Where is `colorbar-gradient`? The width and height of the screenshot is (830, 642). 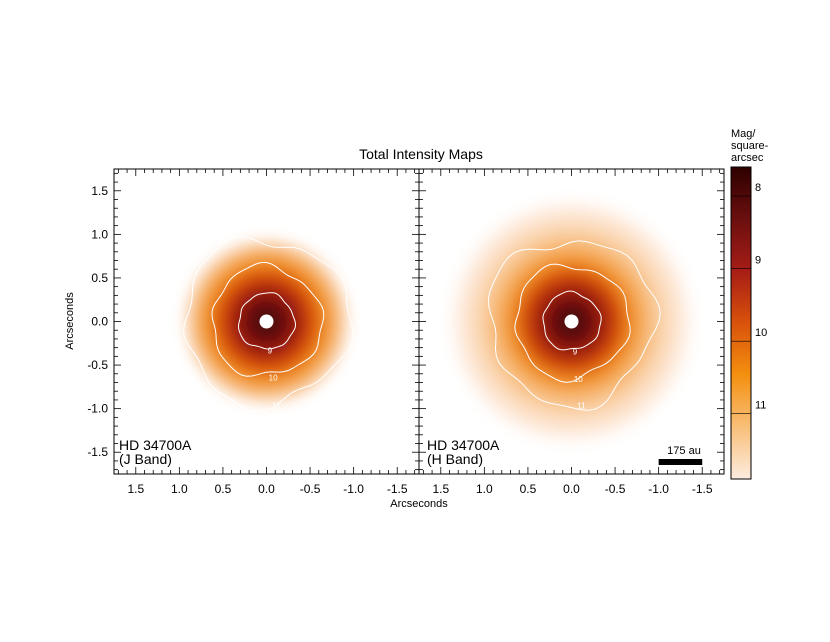
colorbar-gradient is located at coordinates (741, 323).